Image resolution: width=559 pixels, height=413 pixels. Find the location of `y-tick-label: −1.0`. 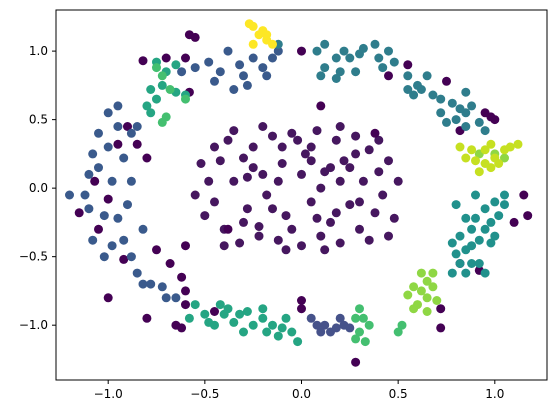

y-tick-label: −1.0 is located at coordinates (33, 325).